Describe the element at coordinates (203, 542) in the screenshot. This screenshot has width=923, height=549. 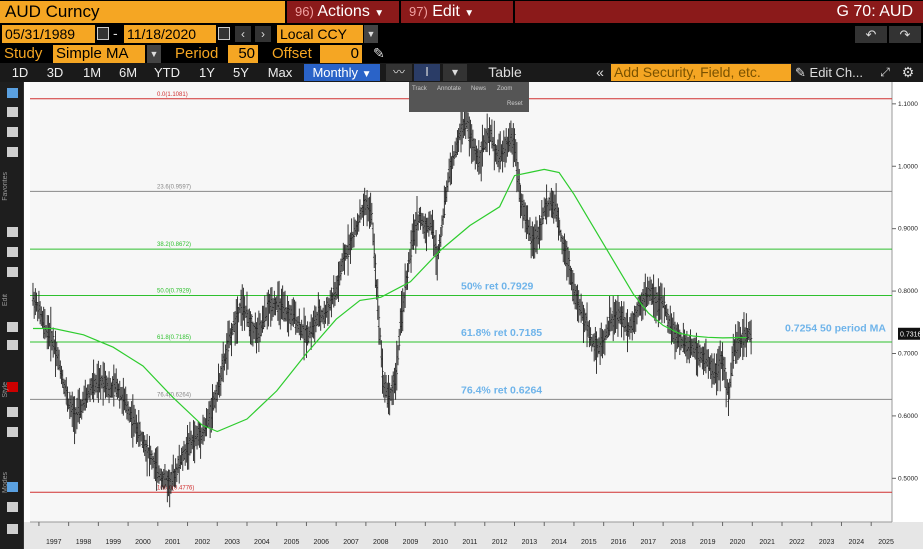
I see `x-tick-label: 2002` at that location.